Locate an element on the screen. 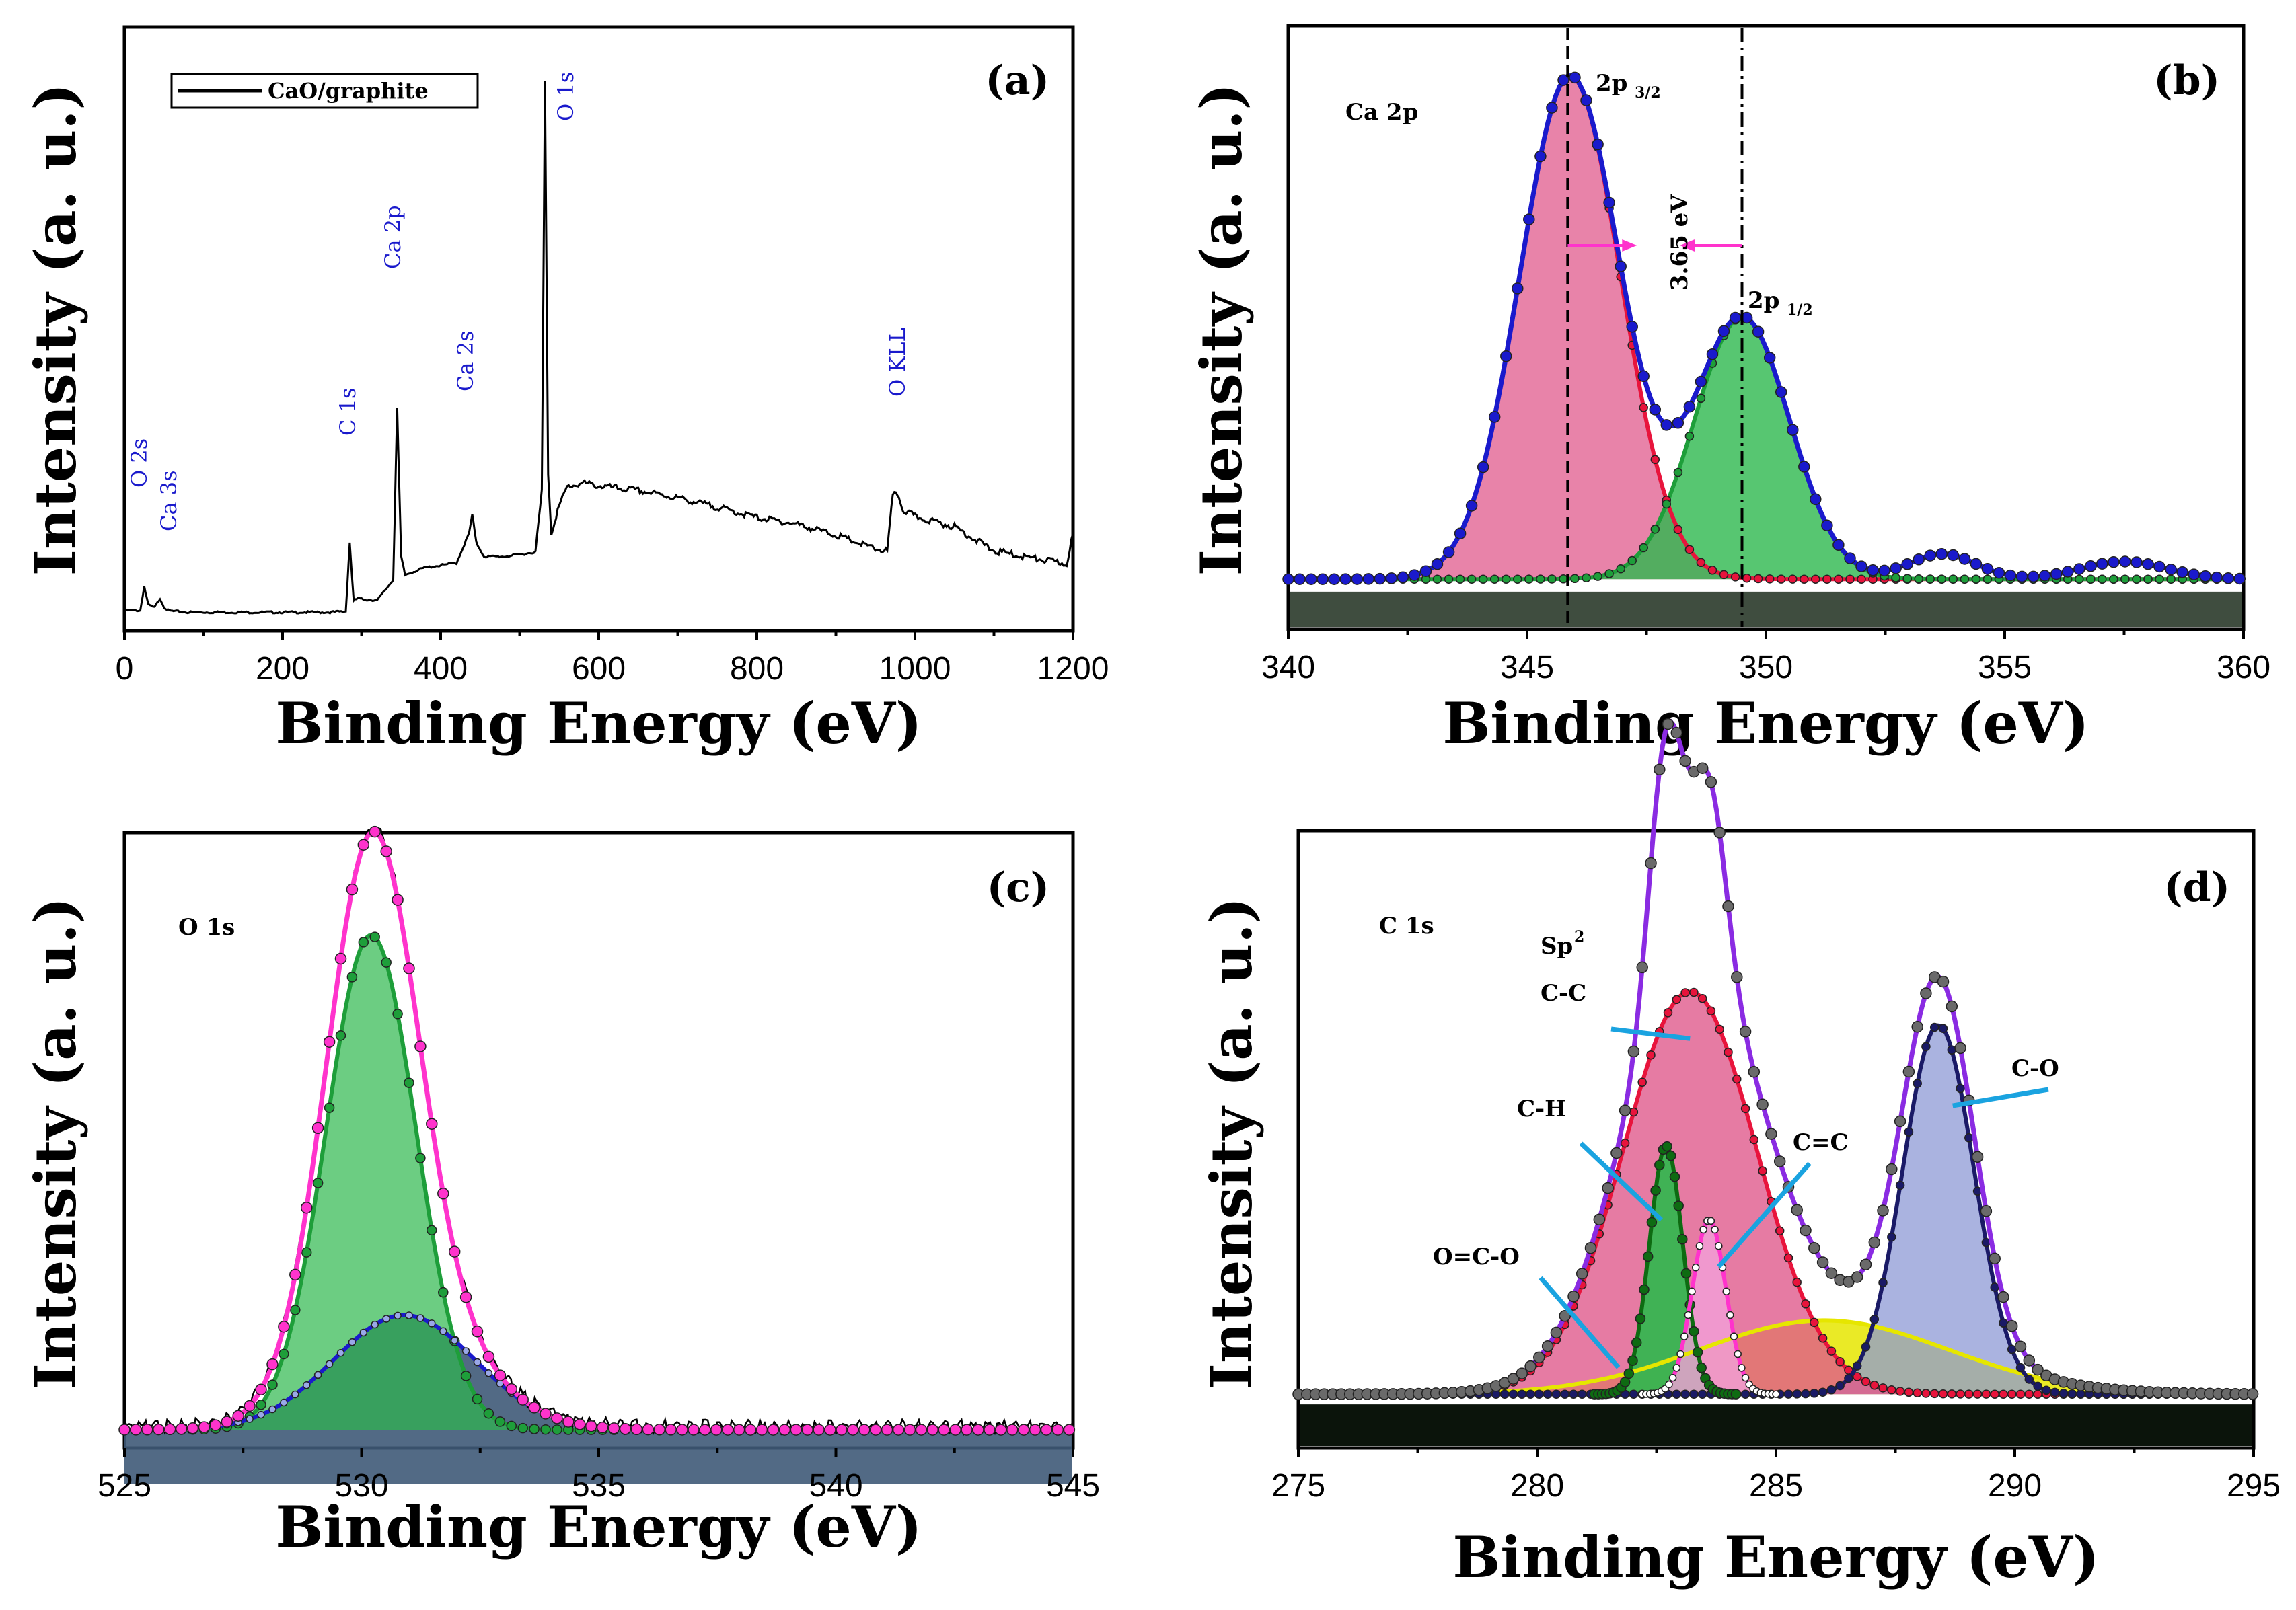  panel-c-region-label: O 1s is located at coordinates (206, 927).